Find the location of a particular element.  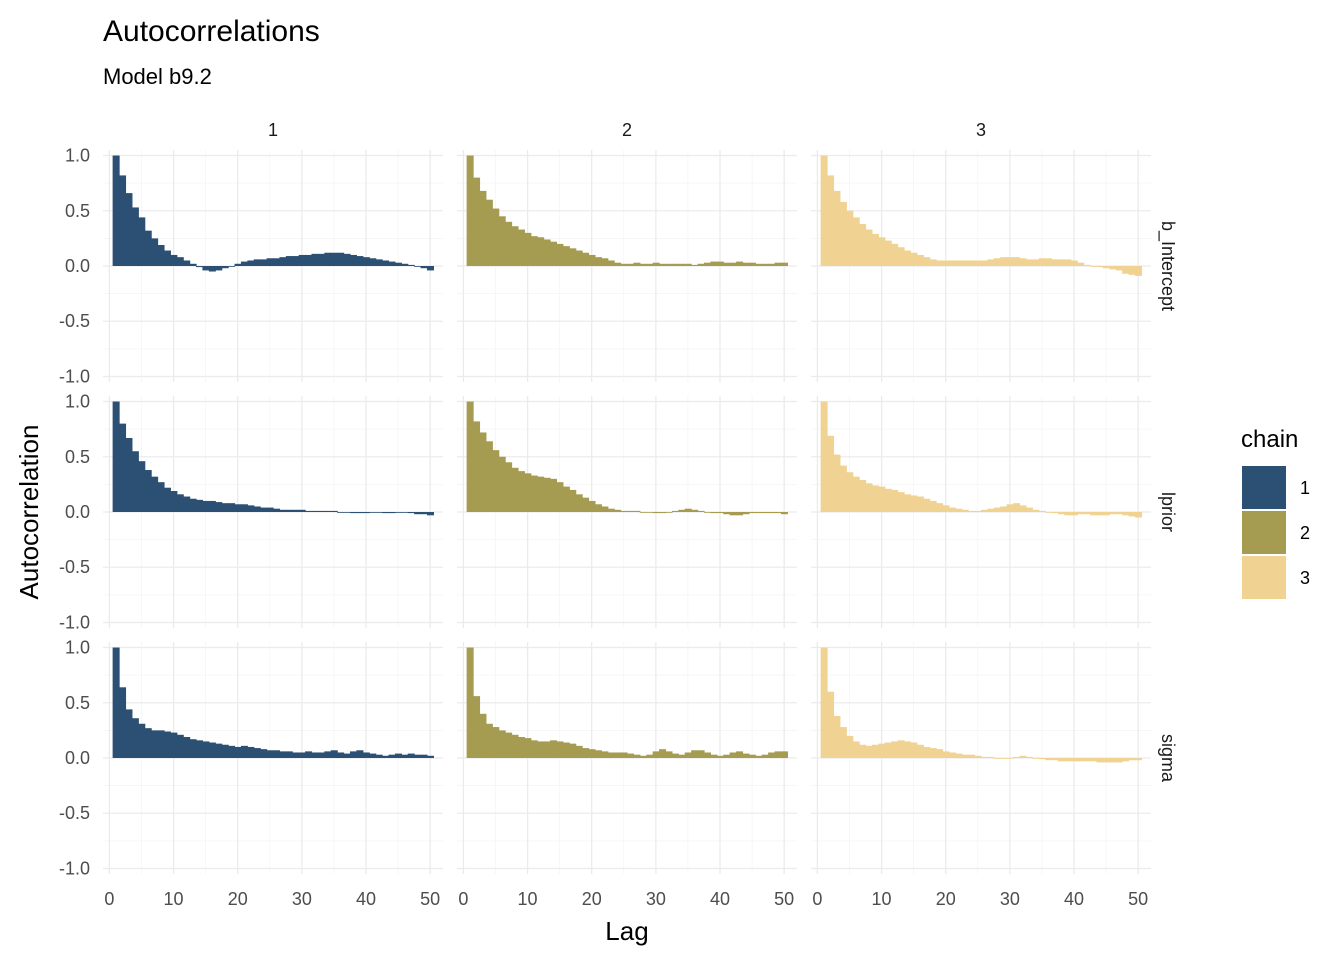

x-tick-label: 30 is located at coordinates (656, 899).